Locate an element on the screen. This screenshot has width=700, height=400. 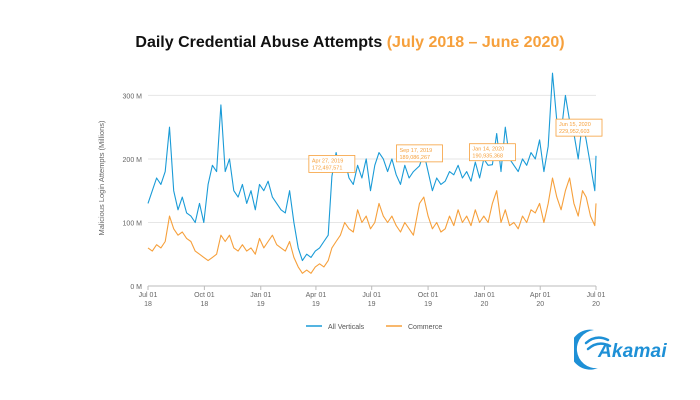
akamai-logo-text: Akamai is located at coordinates (632, 351).